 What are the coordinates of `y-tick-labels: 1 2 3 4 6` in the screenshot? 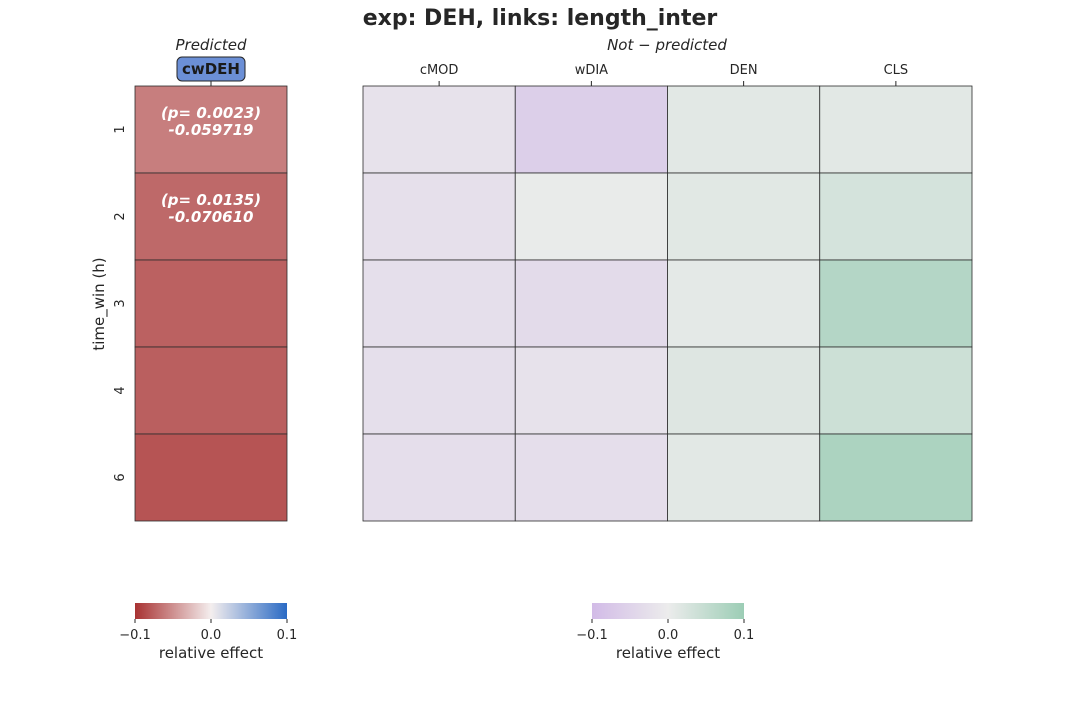 It's located at (120, 303).